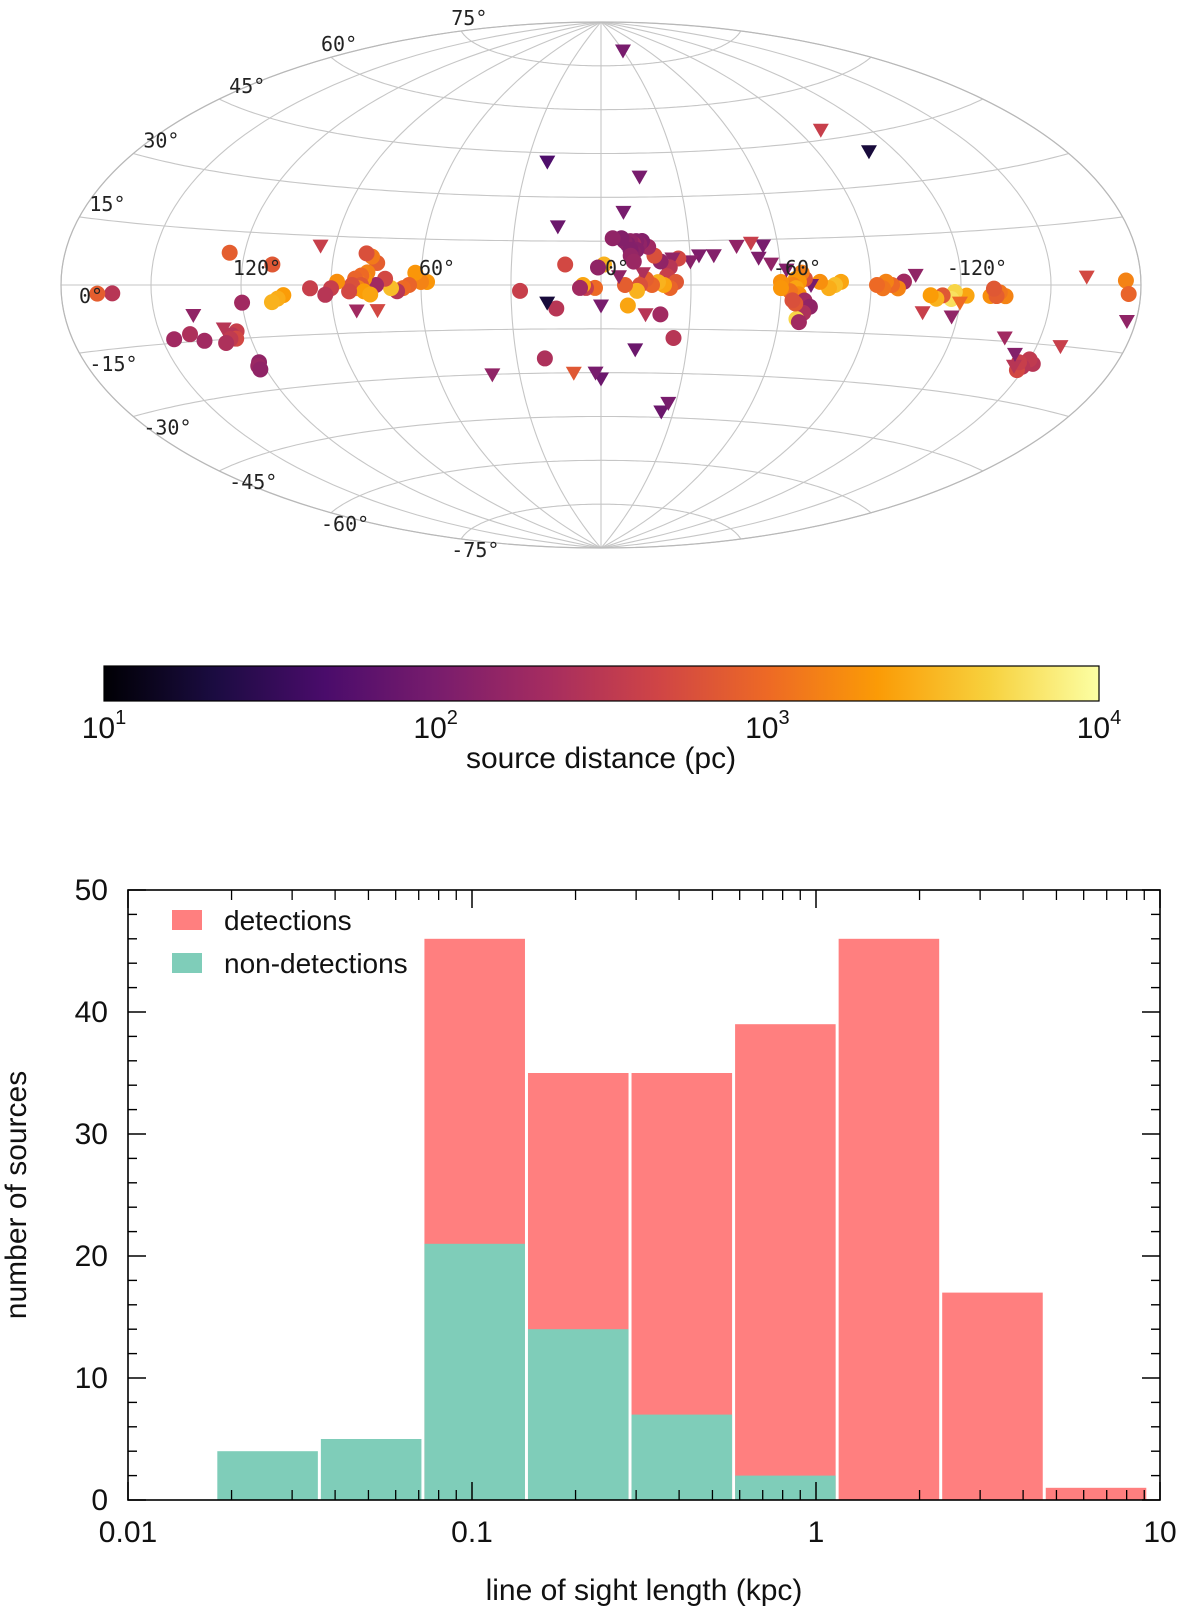 This screenshot has width=1200, height=1608. Describe the element at coordinates (187, 963) in the screenshot. I see `legend-swatch-non-detections` at that location.